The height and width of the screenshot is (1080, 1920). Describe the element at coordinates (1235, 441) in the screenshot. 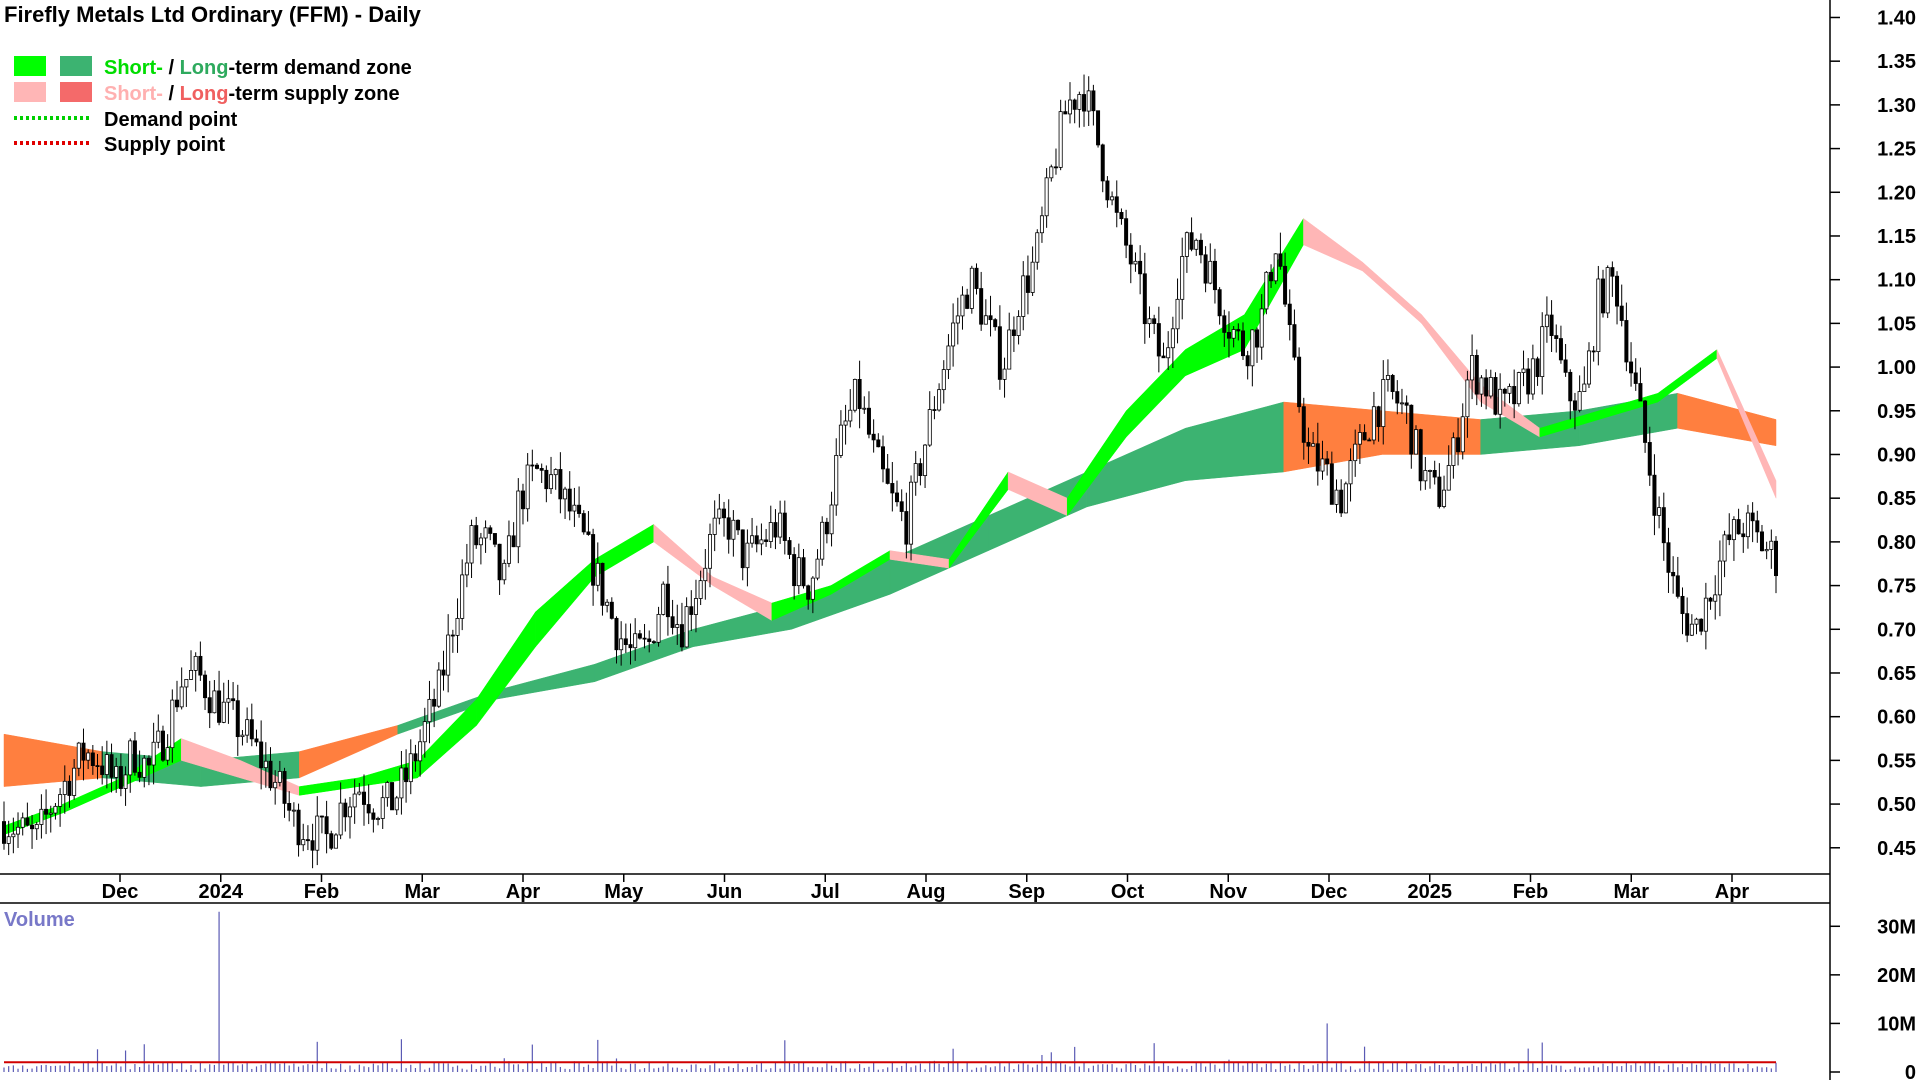

I see `long-term-zone-segment` at that location.